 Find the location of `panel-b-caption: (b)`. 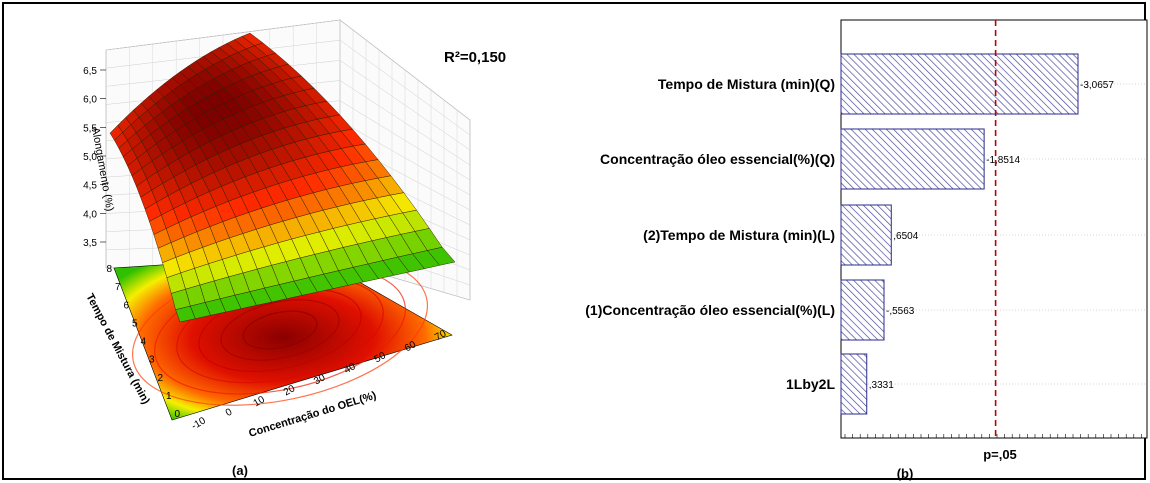

panel-b-caption: (b) is located at coordinates (905, 473).